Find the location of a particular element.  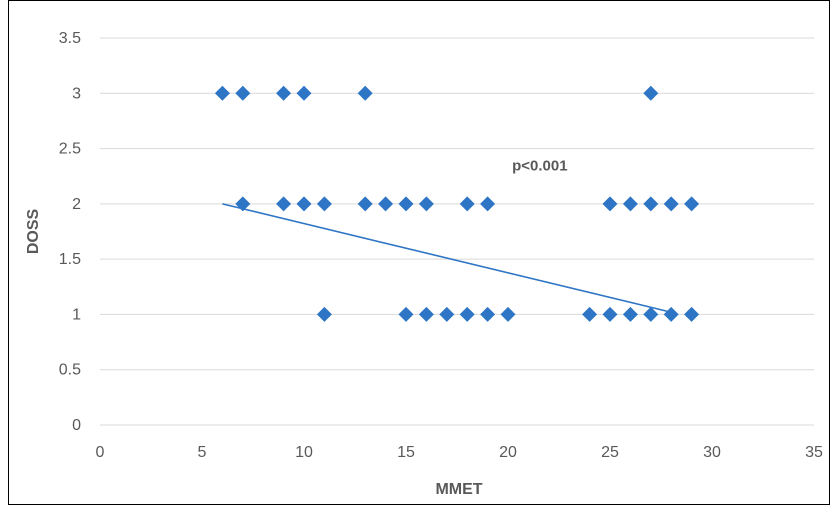

x-tick-label: 10 is located at coordinates (304, 452).